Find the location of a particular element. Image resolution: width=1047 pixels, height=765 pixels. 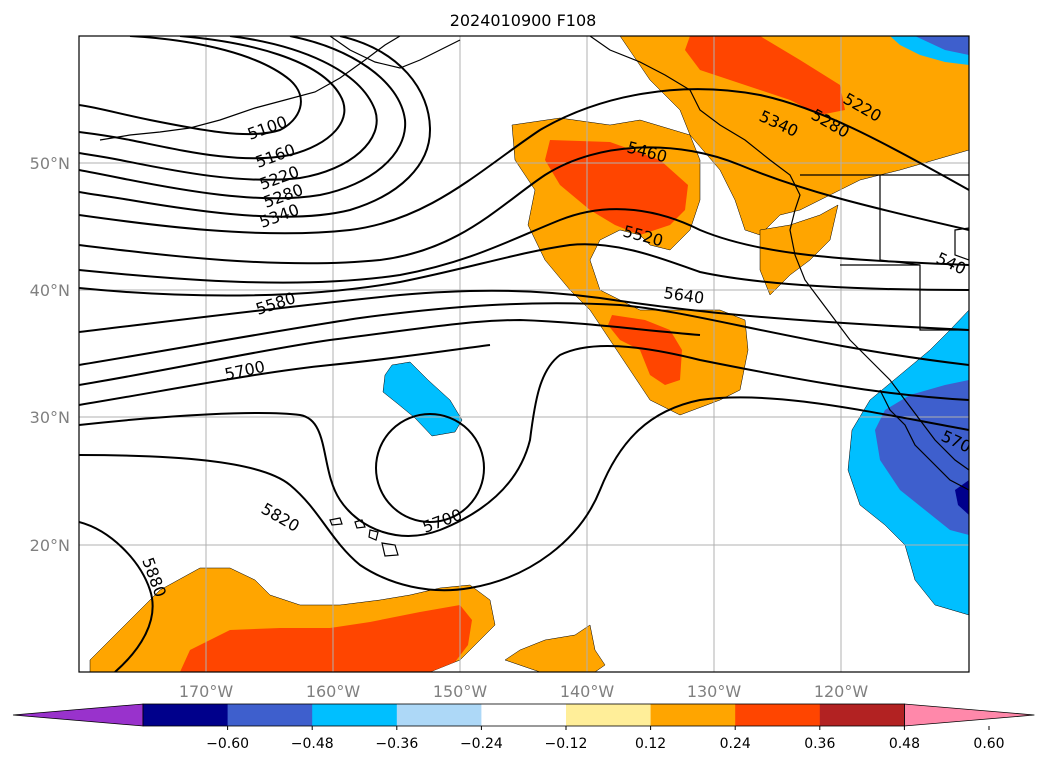

latitude-labels: 20°N 30°N 40°N 50°N is located at coordinates (50, 354).